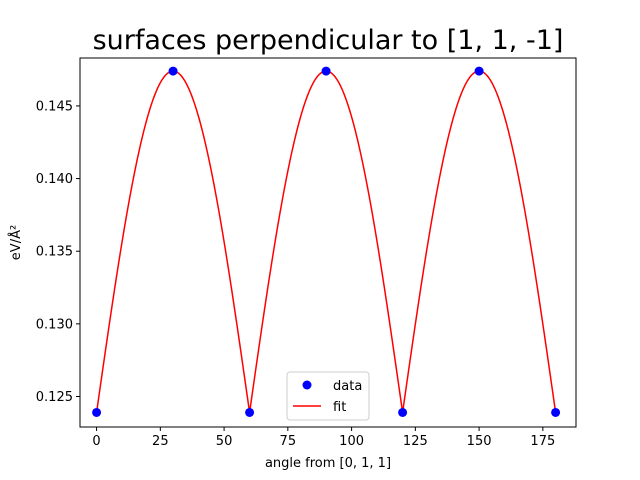  What do you see at coordinates (328, 40) in the screenshot?
I see `chart-title: surfaces perpendicular to [1, 1, -1]` at bounding box center [328, 40].